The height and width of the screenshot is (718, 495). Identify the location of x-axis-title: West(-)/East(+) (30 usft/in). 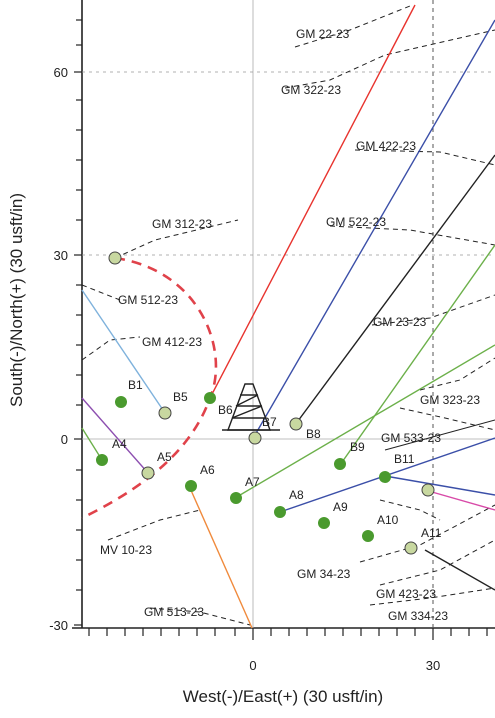
(283, 696).